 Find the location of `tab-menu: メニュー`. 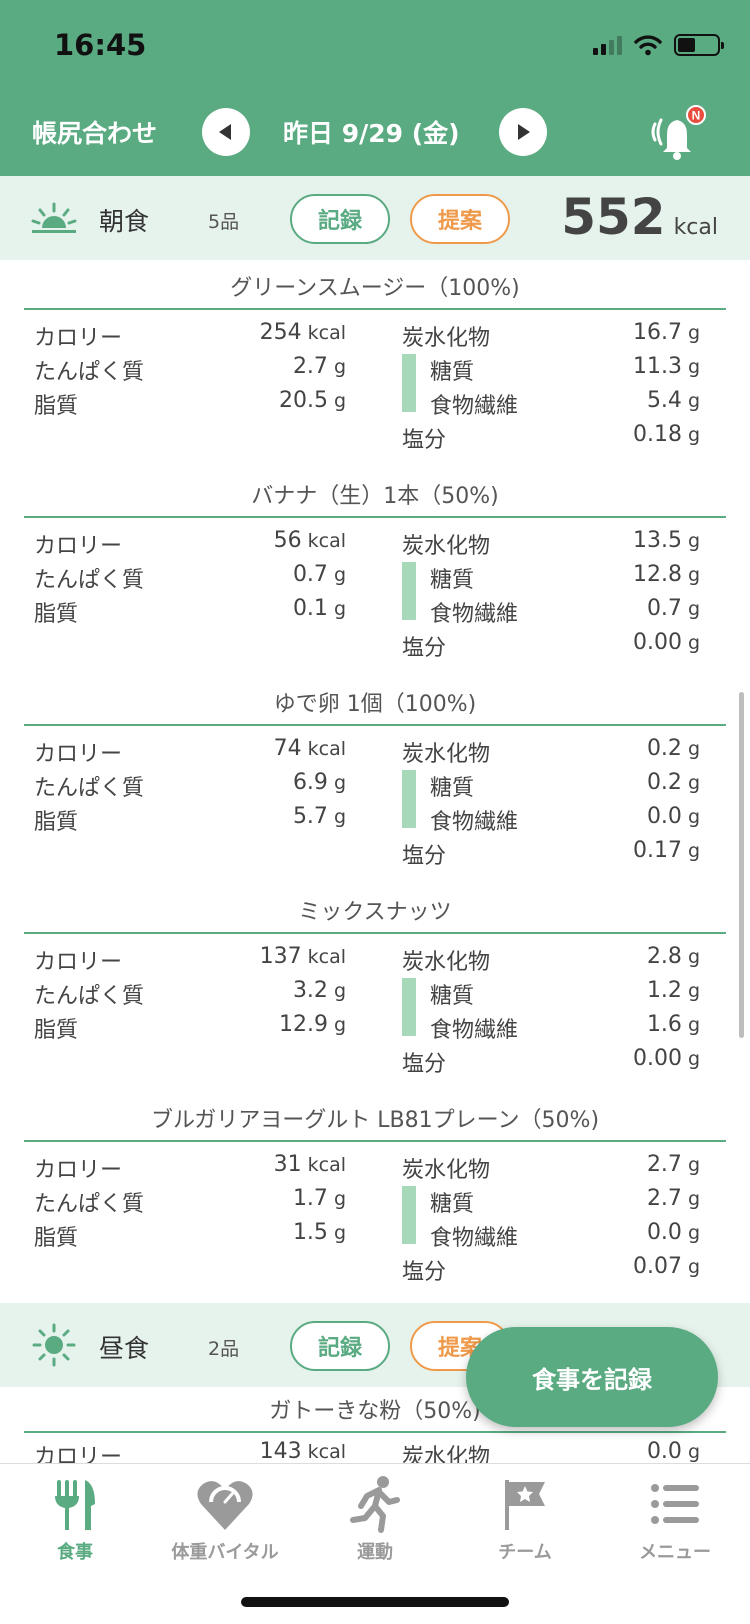

tab-menu: メニュー is located at coordinates (675, 1518).